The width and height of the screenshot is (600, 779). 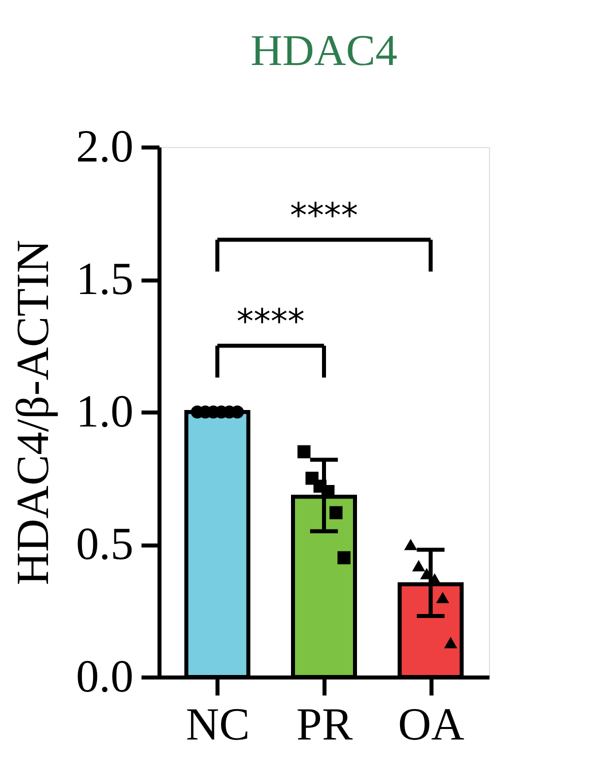 What do you see at coordinates (431, 724) in the screenshot?
I see `x-tick-label: OA` at bounding box center [431, 724].